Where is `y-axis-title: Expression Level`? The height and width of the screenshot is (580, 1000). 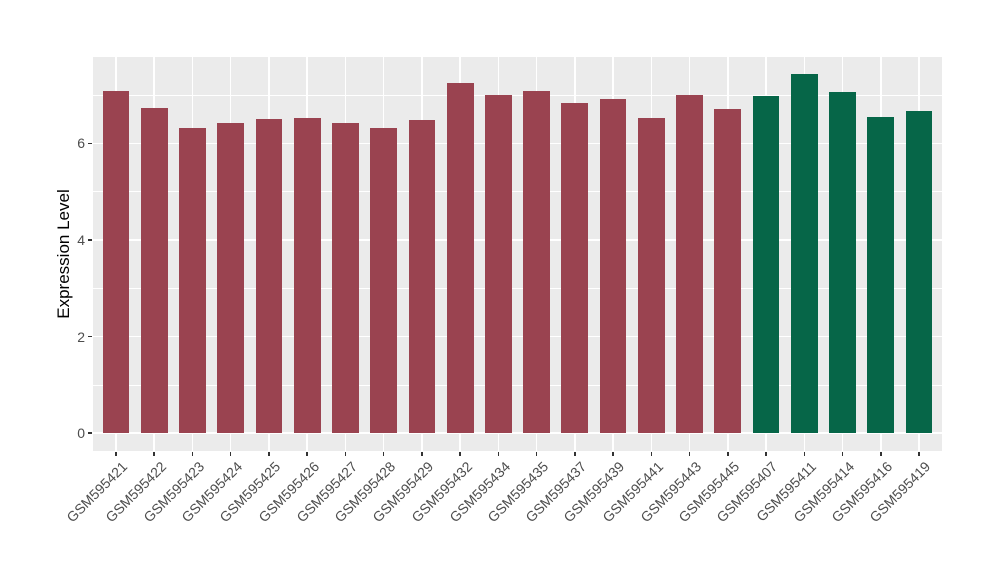 y-axis-title: Expression Level is located at coordinates (63, 254).